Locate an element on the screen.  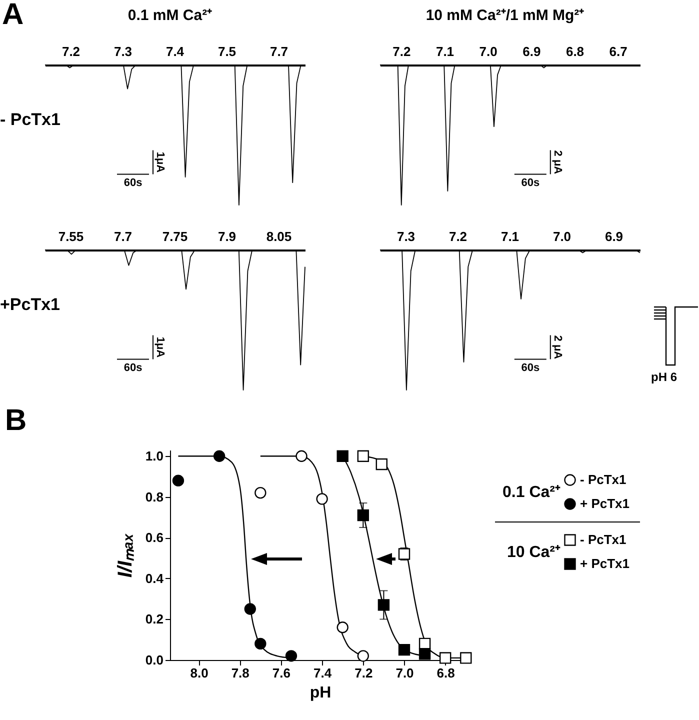
x-tick-label: 7.6 is located at coordinates (281, 673).